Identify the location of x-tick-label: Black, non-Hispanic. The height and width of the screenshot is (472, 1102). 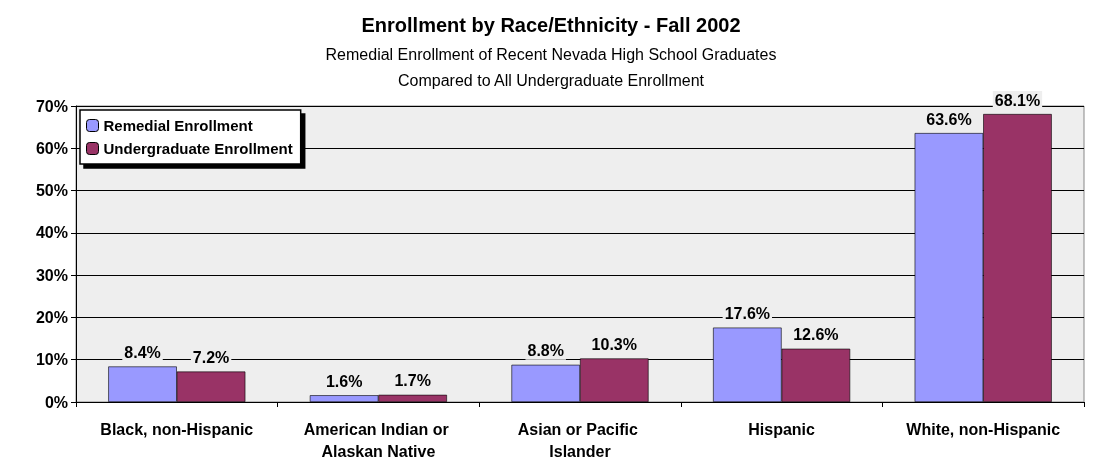
(177, 429).